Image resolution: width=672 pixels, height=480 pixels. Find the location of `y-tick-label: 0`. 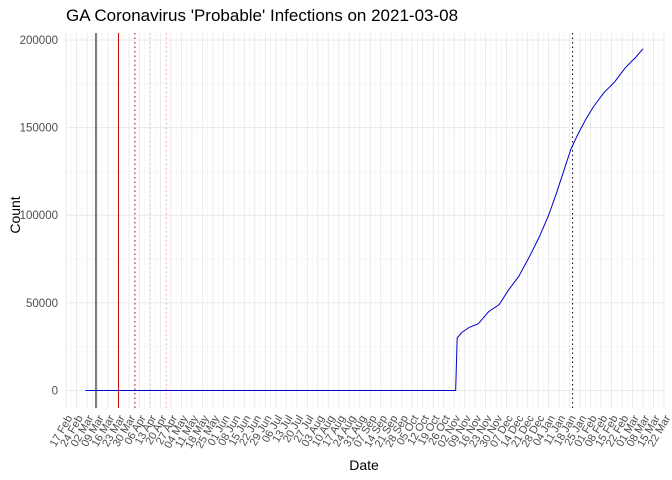

y-tick-label: 0 is located at coordinates (55, 391).